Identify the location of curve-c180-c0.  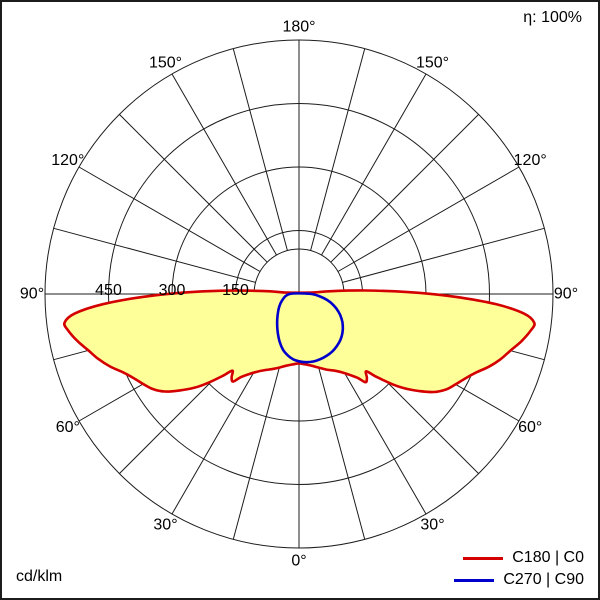
(299, 341).